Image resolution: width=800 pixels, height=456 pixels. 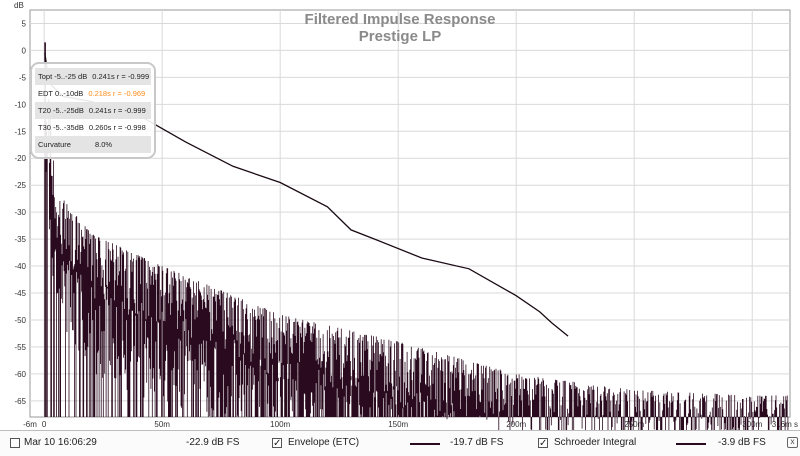 What do you see at coordinates (277, 443) in the screenshot?
I see `envelope-checkbox: ✓` at bounding box center [277, 443].